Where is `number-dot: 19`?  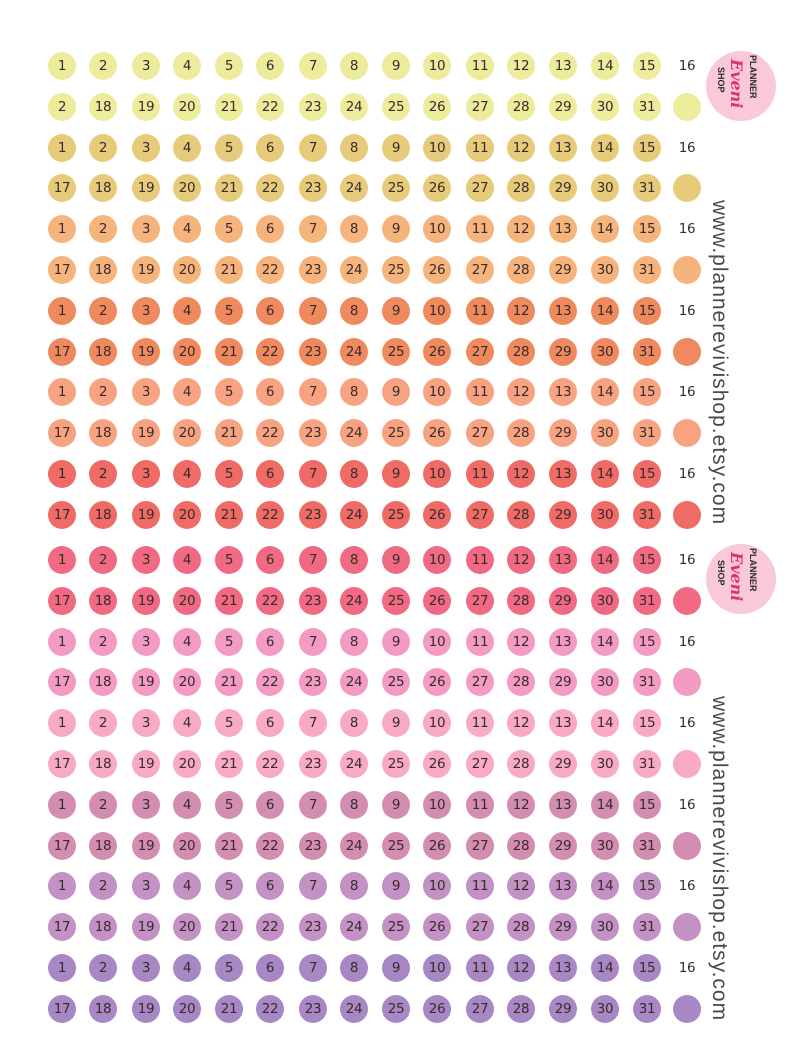
number-dot: 19 is located at coordinates (146, 764).